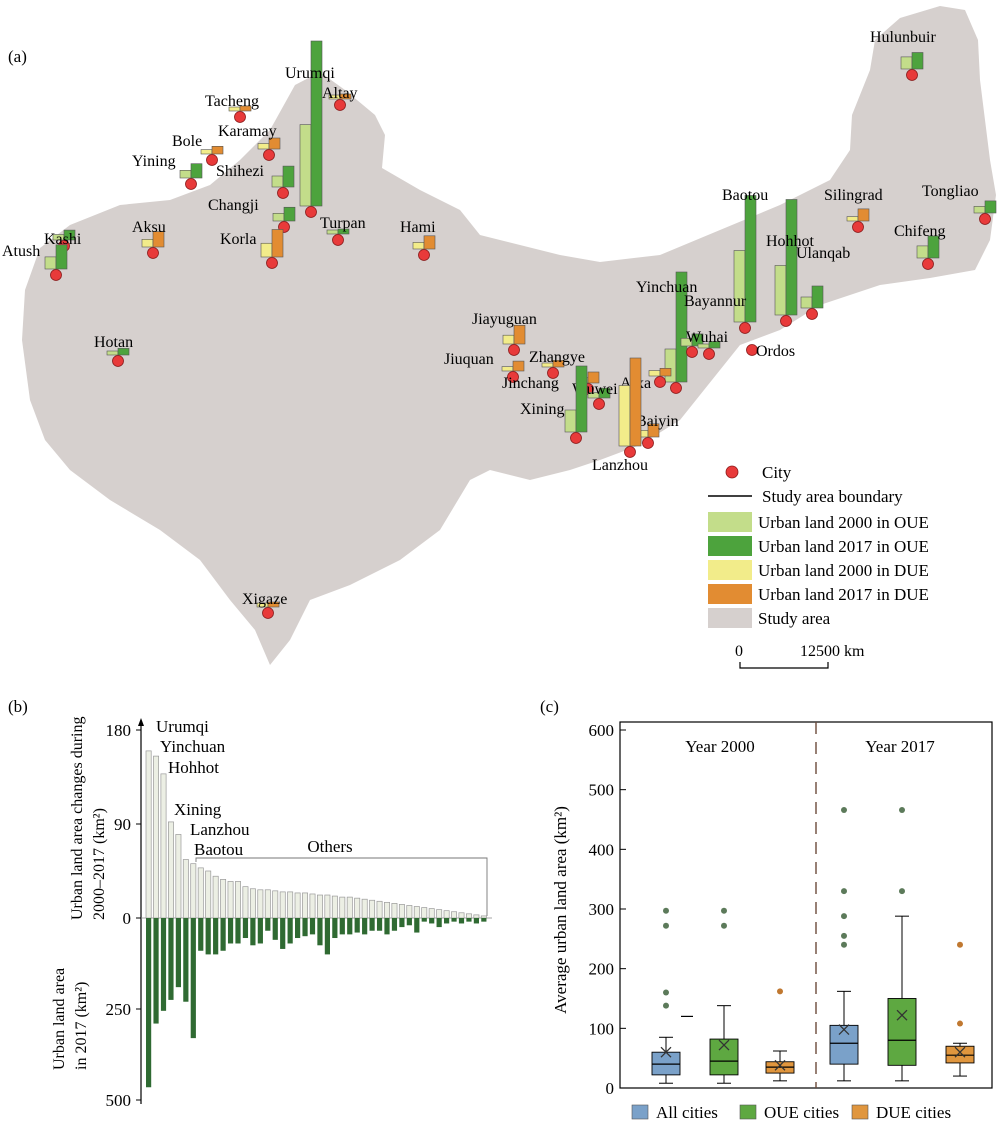  I want to click on city-aksu: Aksu, so click(149, 239).